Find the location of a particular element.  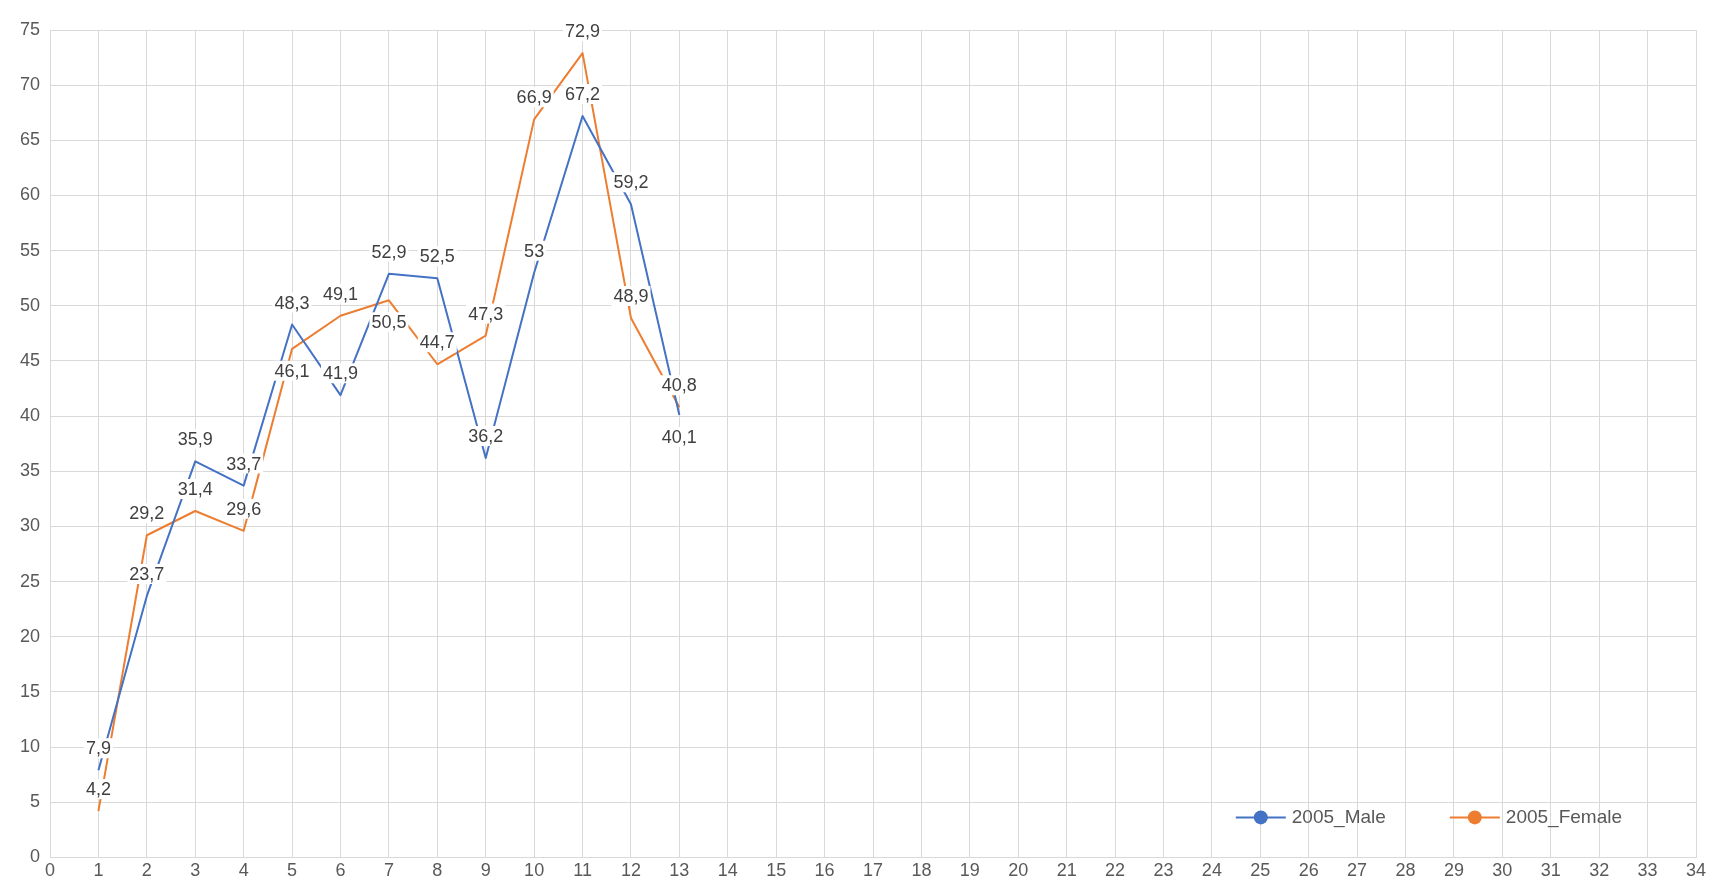

x-tick-label: 19 is located at coordinates (969, 870).